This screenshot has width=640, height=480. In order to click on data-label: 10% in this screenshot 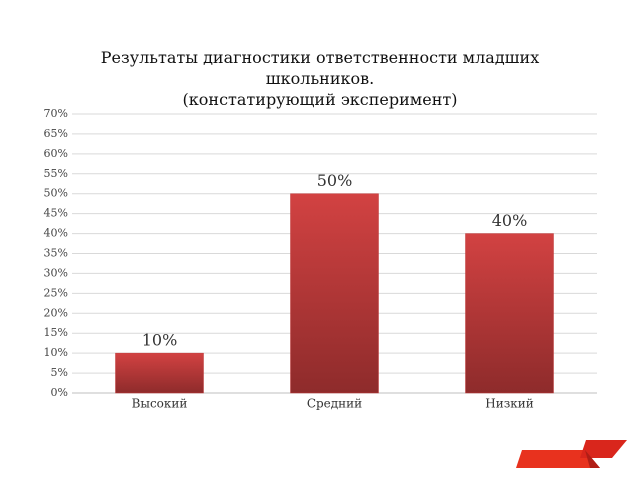, I will do `click(160, 340)`.